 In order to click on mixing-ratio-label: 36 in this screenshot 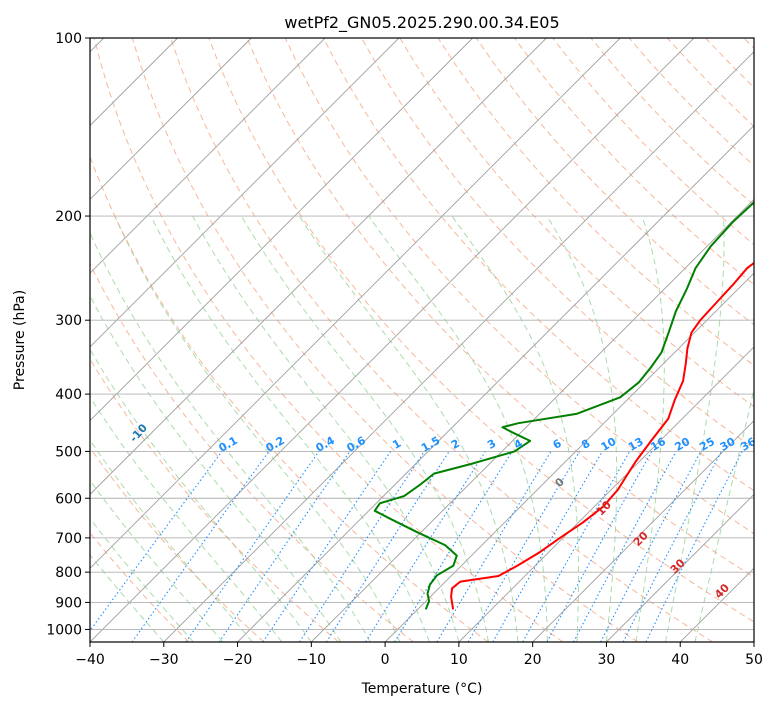, I will do `click(749, 444)`.